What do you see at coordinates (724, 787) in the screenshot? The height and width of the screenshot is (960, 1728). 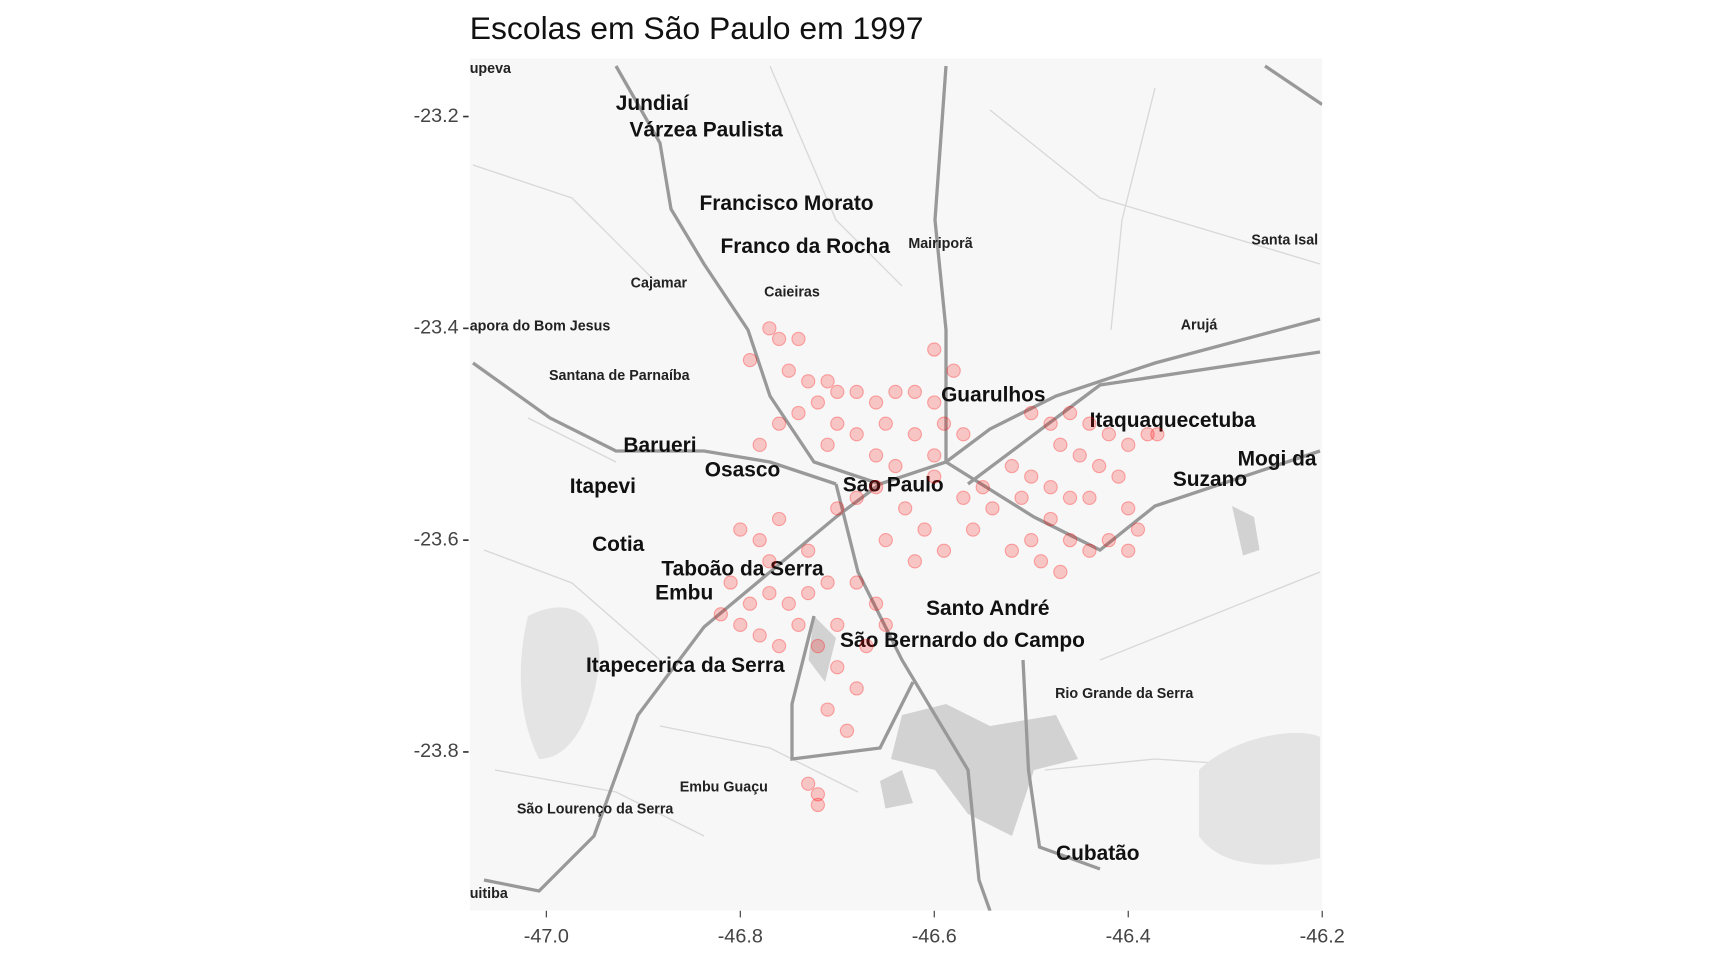 I see `place-label: Embu Guaçu` at bounding box center [724, 787].